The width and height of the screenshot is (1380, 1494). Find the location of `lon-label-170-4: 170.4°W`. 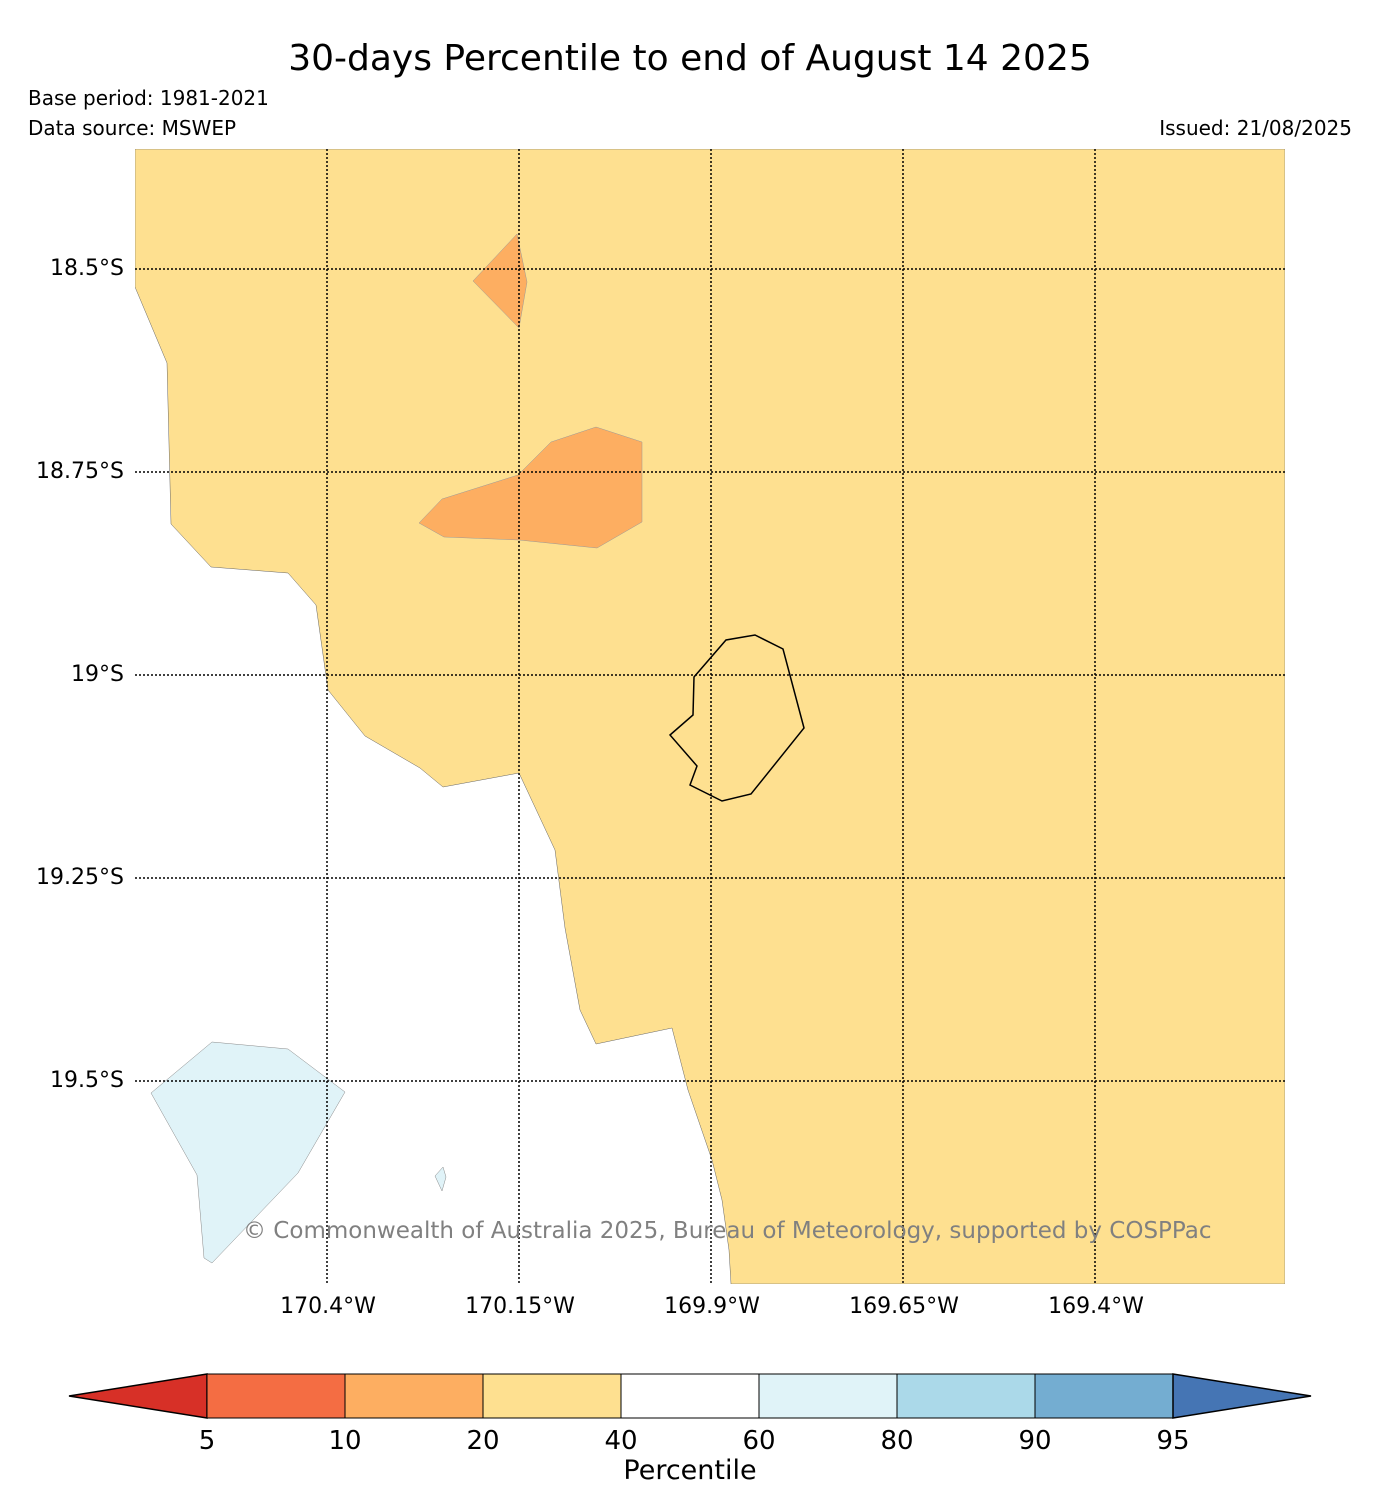

lon-label-170-4: 170.4°W is located at coordinates (328, 1306).